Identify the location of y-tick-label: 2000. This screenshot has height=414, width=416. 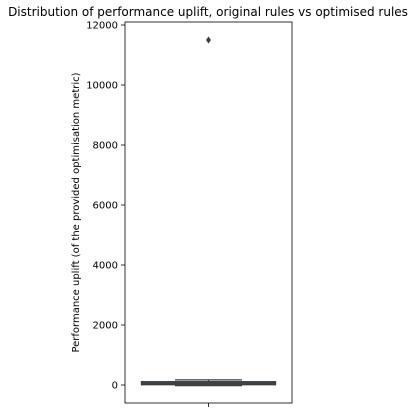
(105, 326).